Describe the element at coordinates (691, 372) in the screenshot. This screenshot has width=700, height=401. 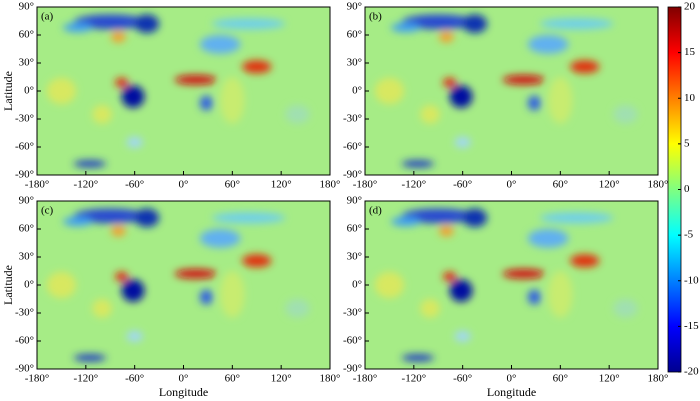
I see `colorbar-tick-label: -20` at that location.